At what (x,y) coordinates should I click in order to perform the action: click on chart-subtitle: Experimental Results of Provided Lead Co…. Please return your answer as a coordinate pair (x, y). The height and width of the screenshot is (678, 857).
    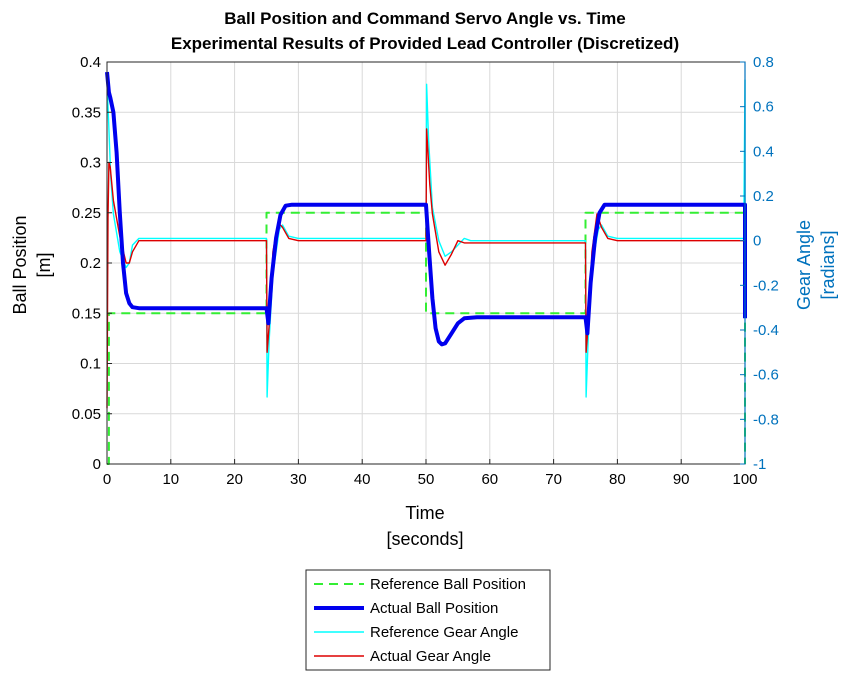
    Looking at the image, I should click on (425, 43).